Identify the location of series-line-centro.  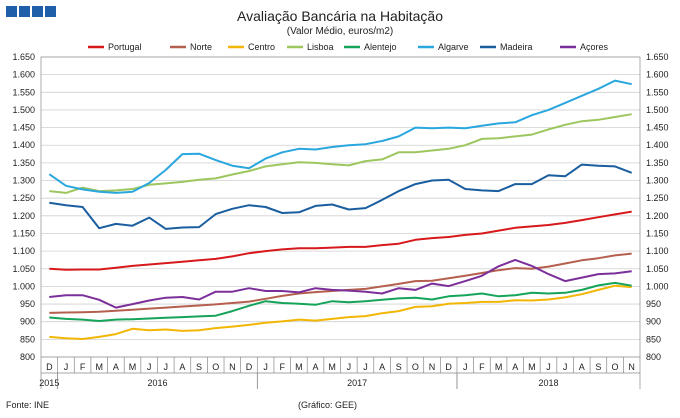
(340, 312).